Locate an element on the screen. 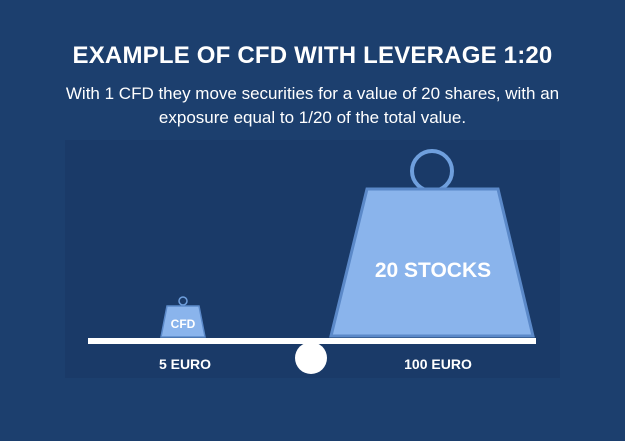 The image size is (625, 441). large-weight-label: 20 STOCKS is located at coordinates (433, 270).